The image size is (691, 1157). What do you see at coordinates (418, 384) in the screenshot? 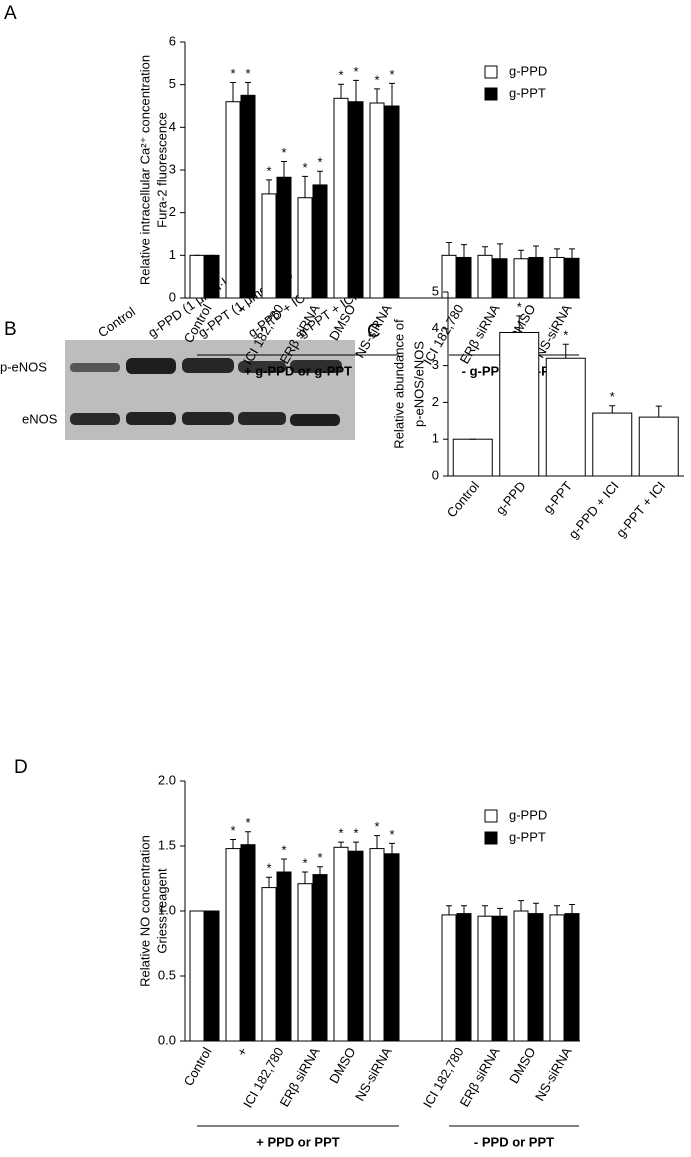
I see `y-axis-label: p-eNOS/eNOS` at bounding box center [418, 384].